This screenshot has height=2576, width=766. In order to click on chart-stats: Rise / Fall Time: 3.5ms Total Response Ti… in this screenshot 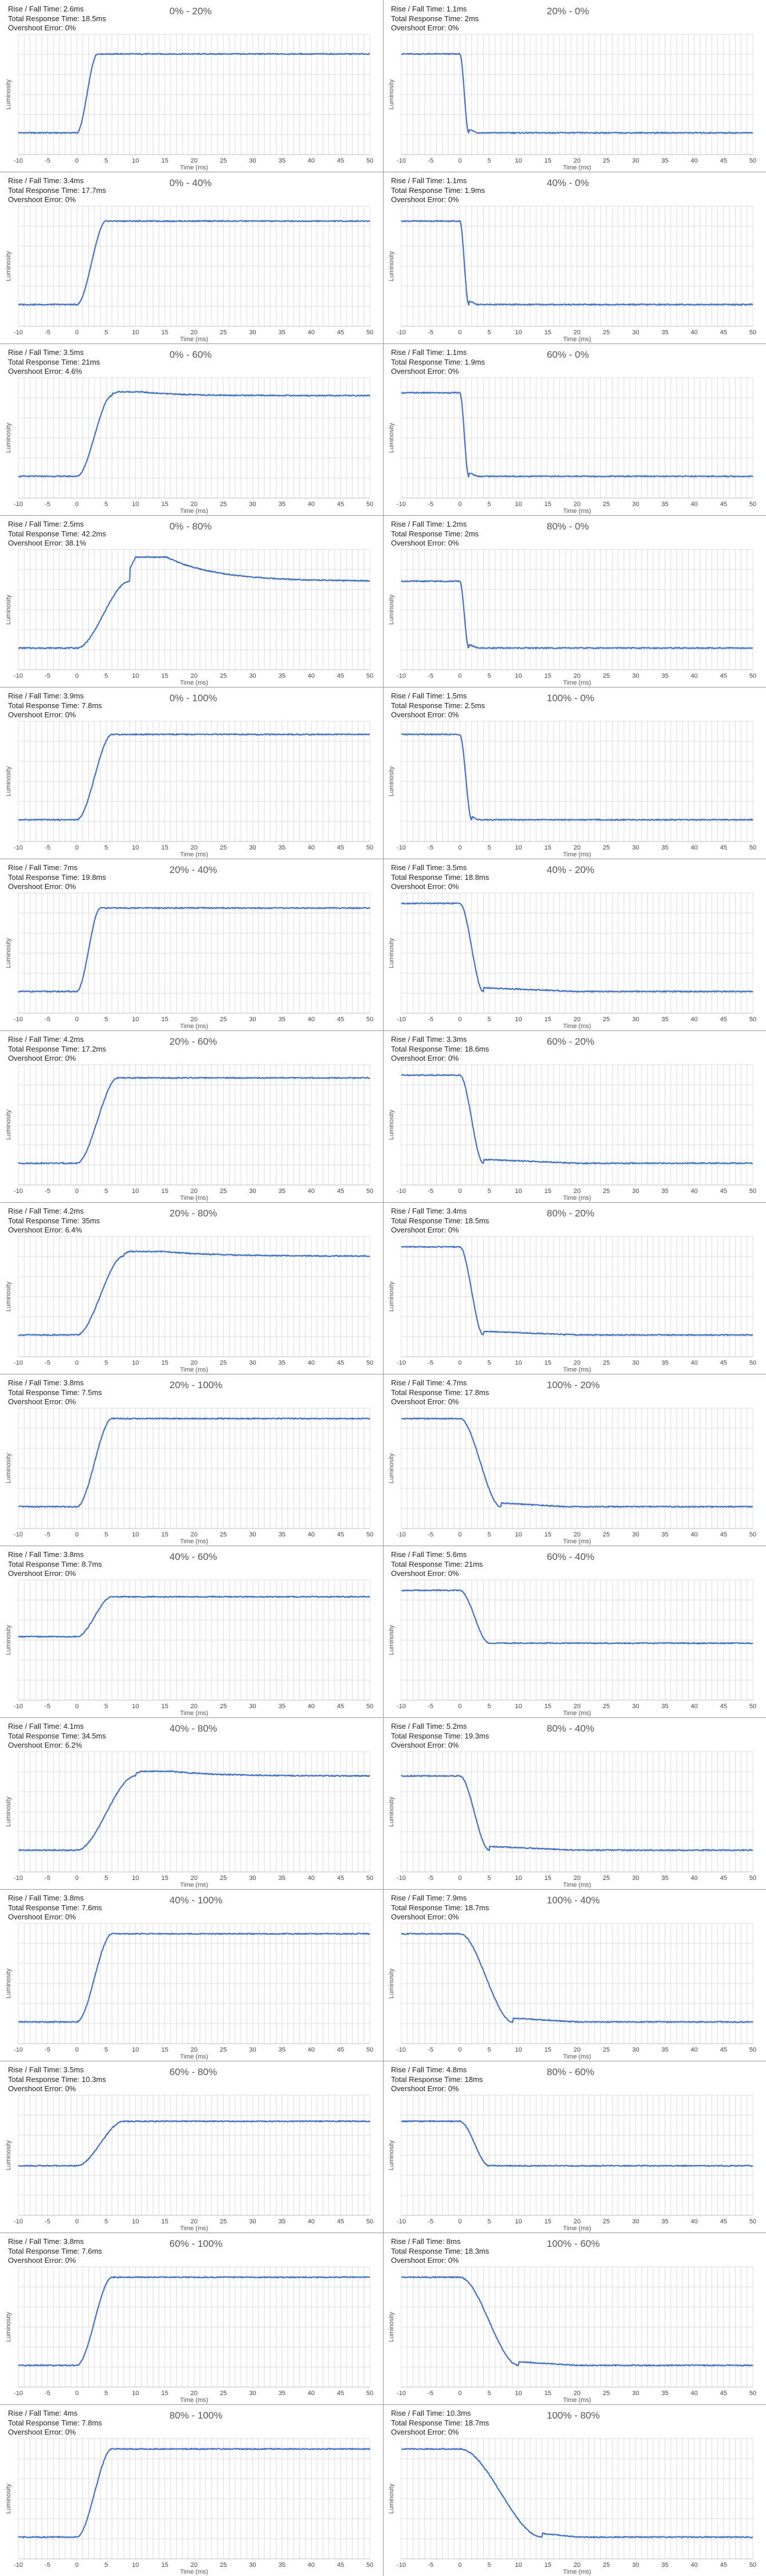, I will do `click(57, 2079)`.